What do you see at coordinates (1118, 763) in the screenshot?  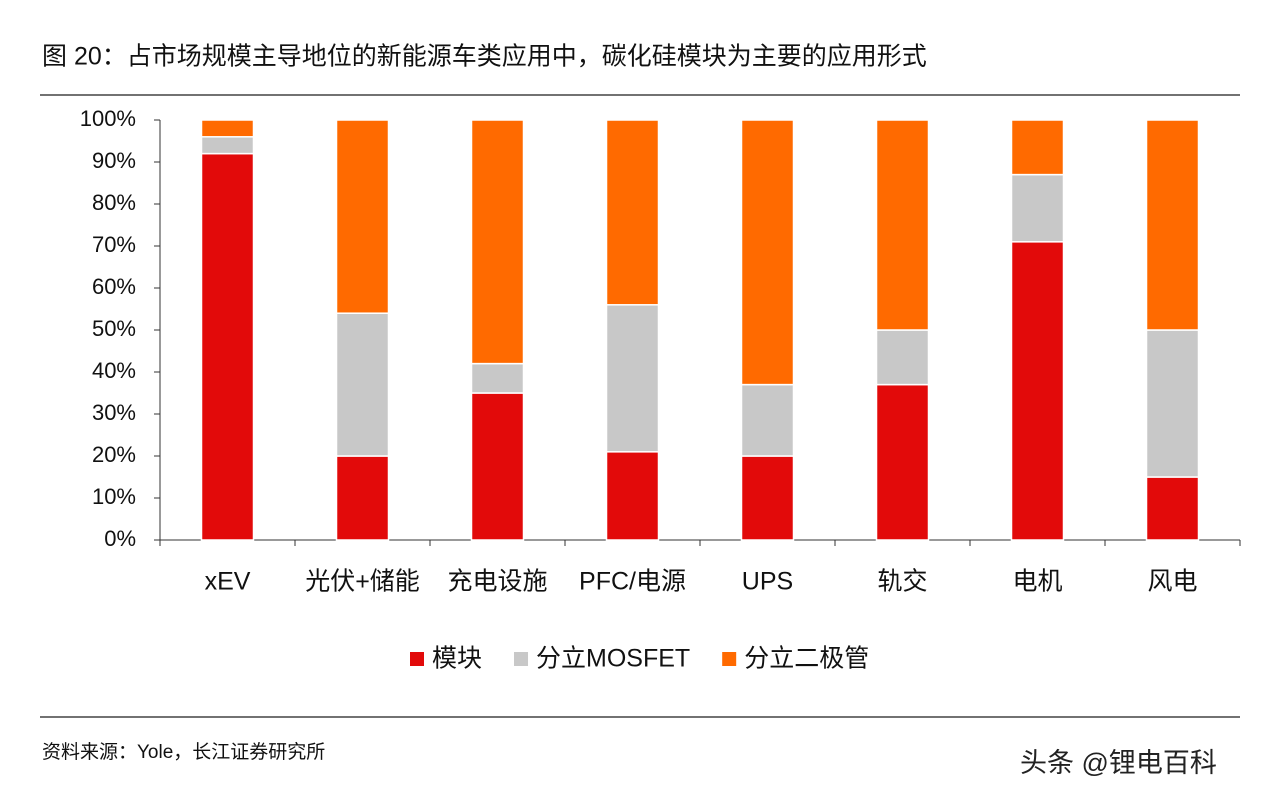 I see `watermark: 头条 @锂电百科` at bounding box center [1118, 763].